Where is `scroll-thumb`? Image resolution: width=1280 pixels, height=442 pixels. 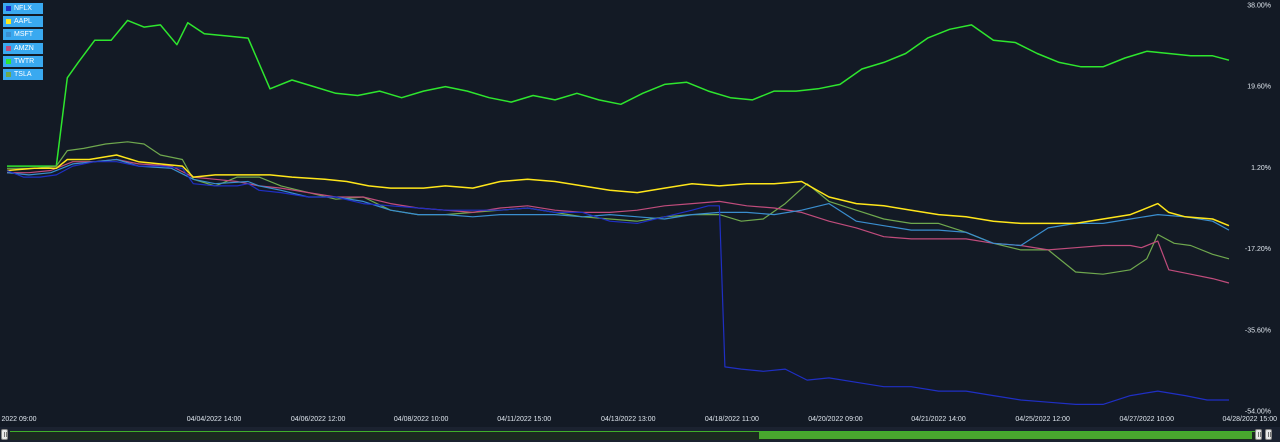 scroll-thumb is located at coordinates (1005, 435).